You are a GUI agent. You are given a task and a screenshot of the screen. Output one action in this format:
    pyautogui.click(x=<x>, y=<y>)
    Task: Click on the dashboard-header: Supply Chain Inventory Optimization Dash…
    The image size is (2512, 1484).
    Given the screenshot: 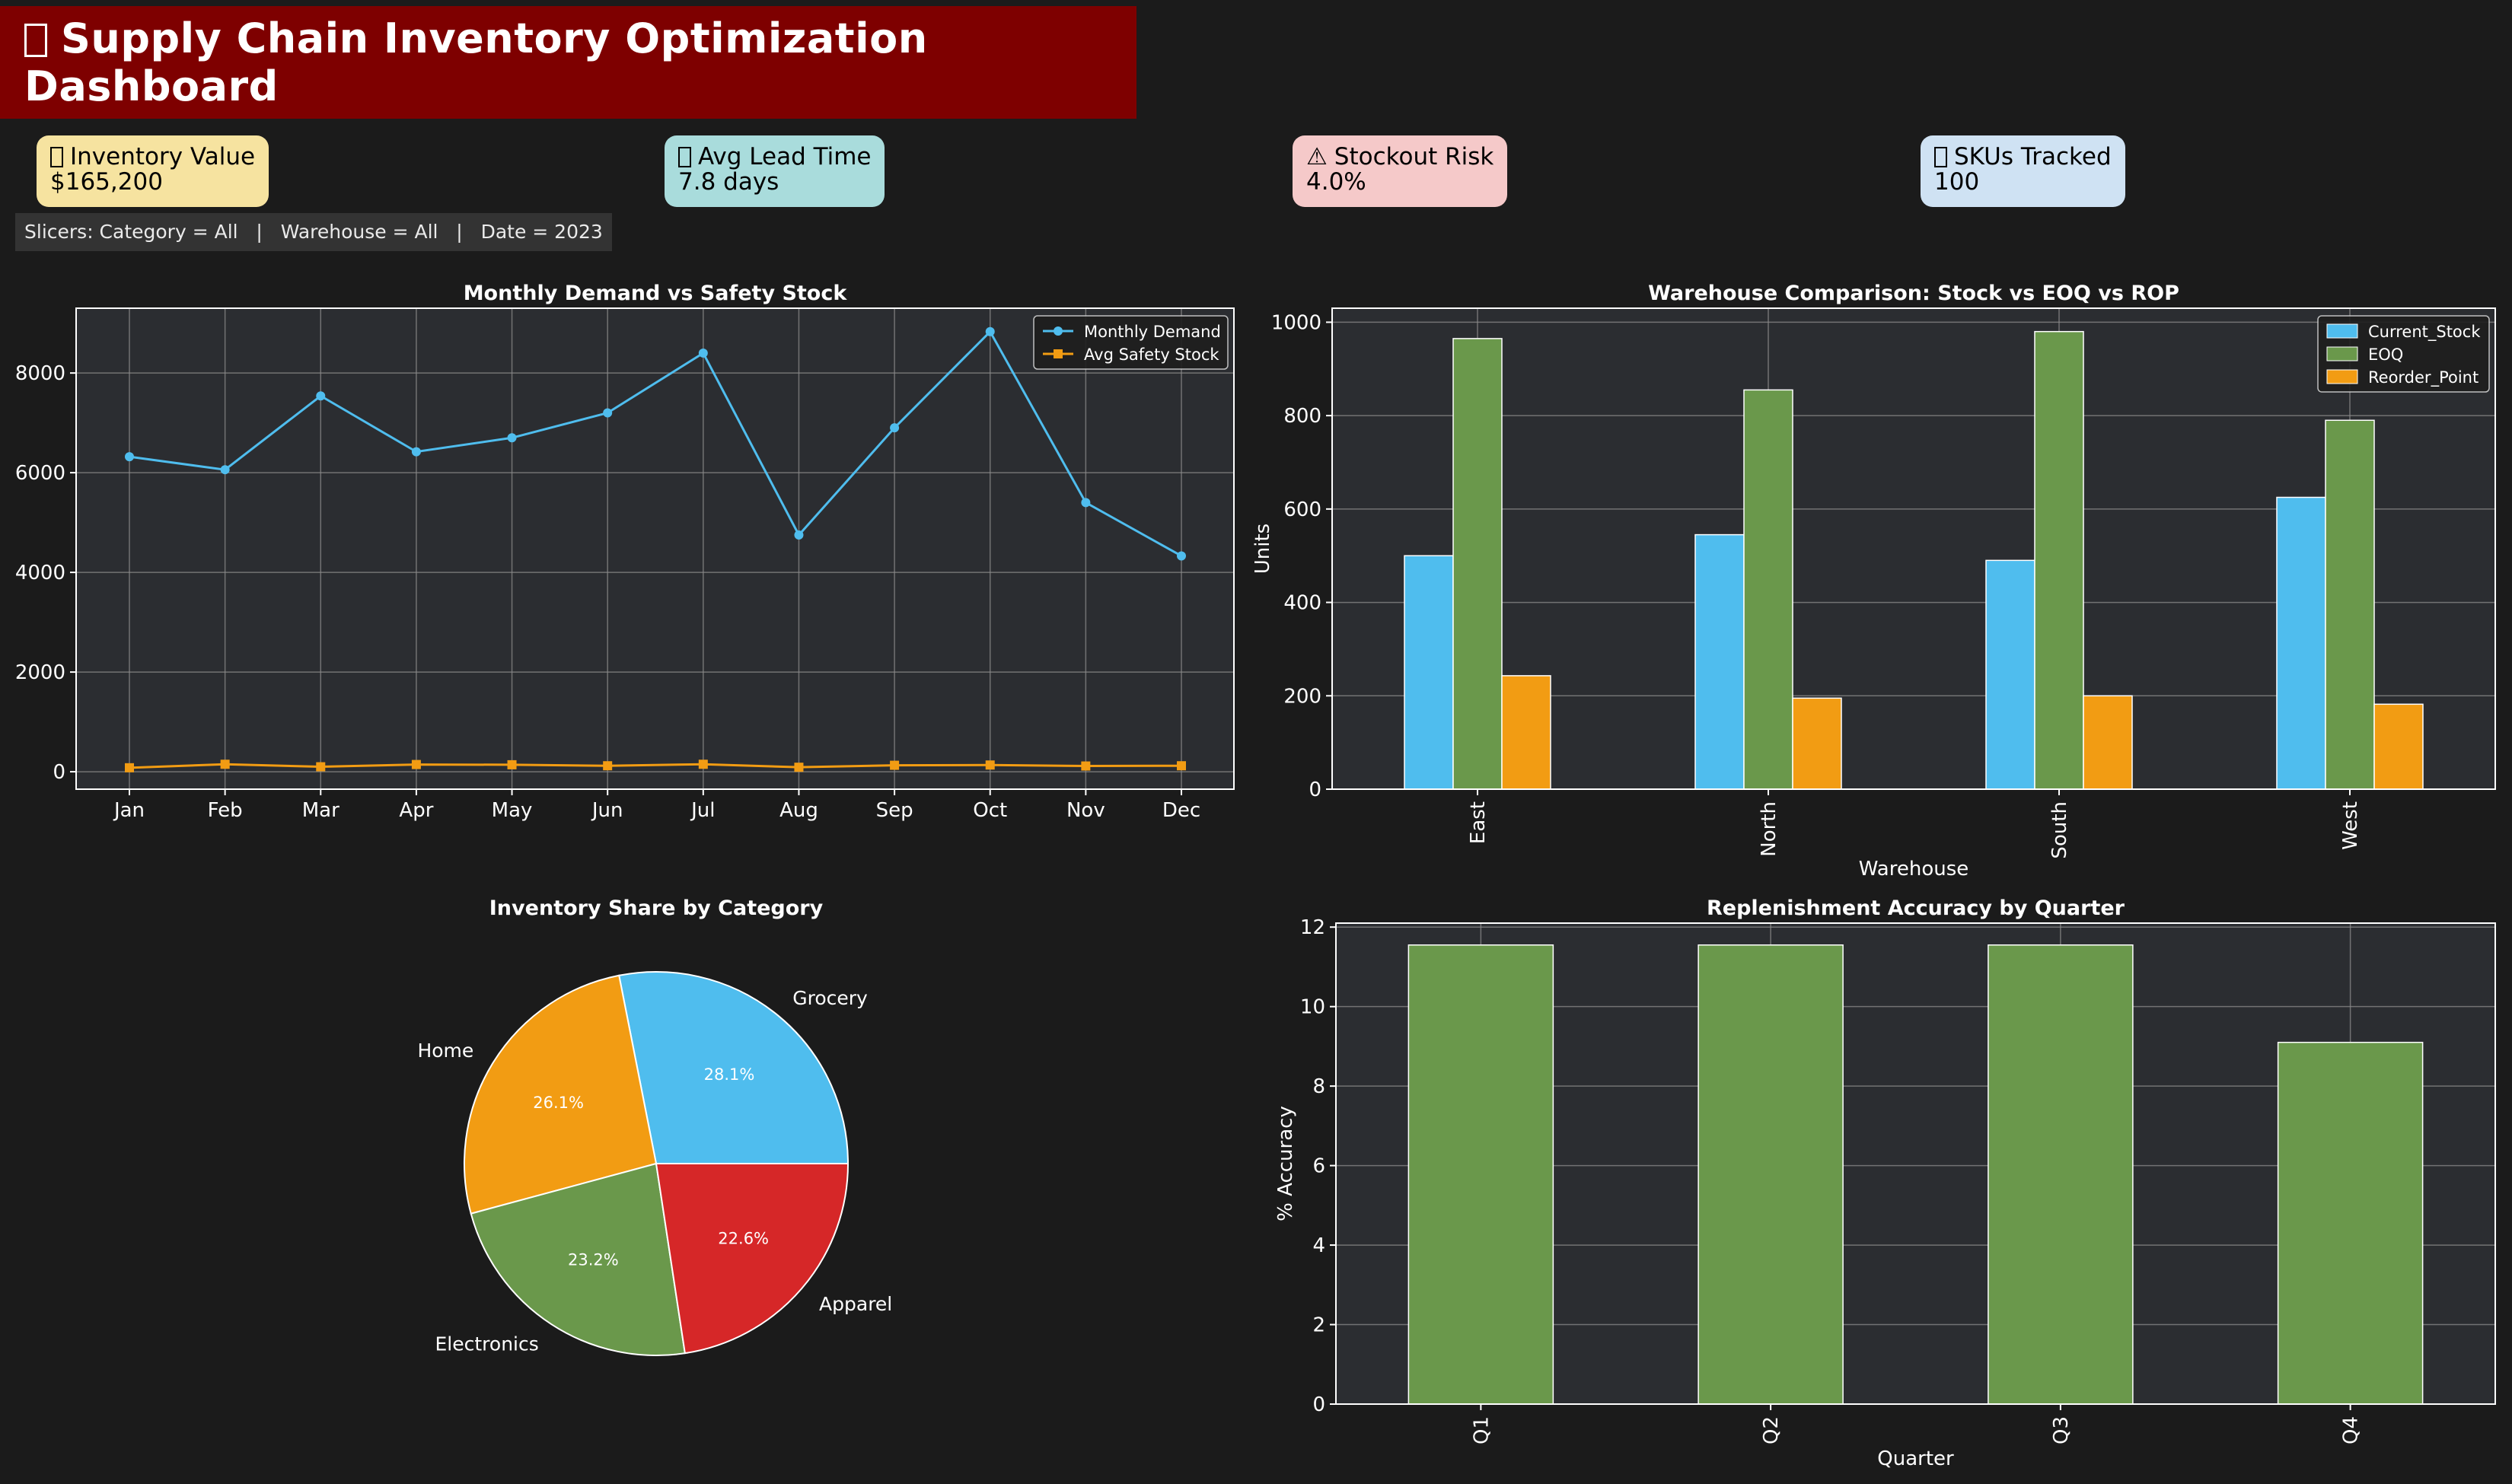 What is the action you would take?
    pyautogui.click(x=568, y=62)
    